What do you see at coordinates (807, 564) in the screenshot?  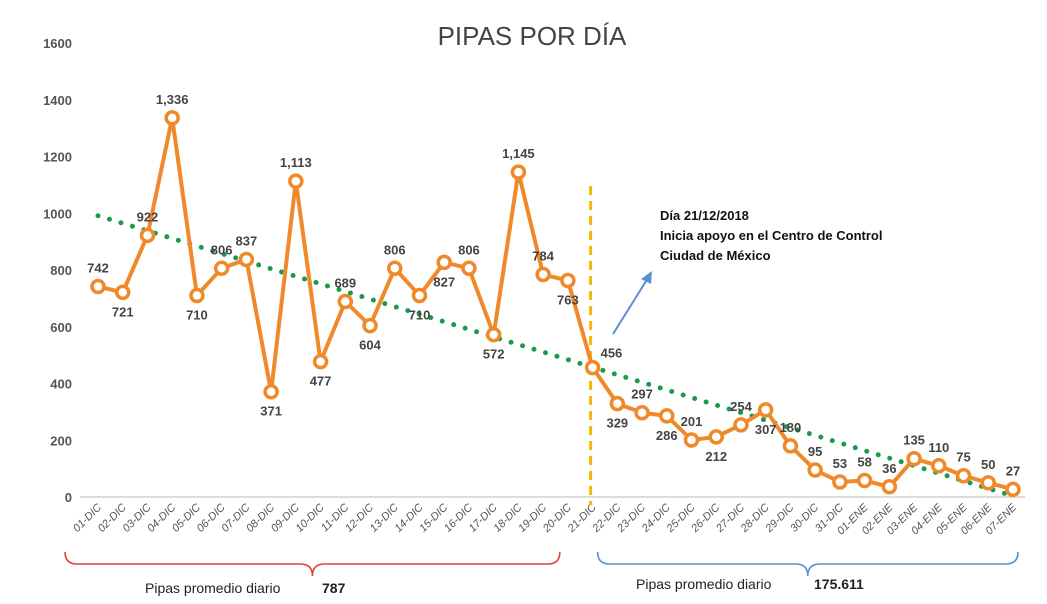 I see `period-bracket` at bounding box center [807, 564].